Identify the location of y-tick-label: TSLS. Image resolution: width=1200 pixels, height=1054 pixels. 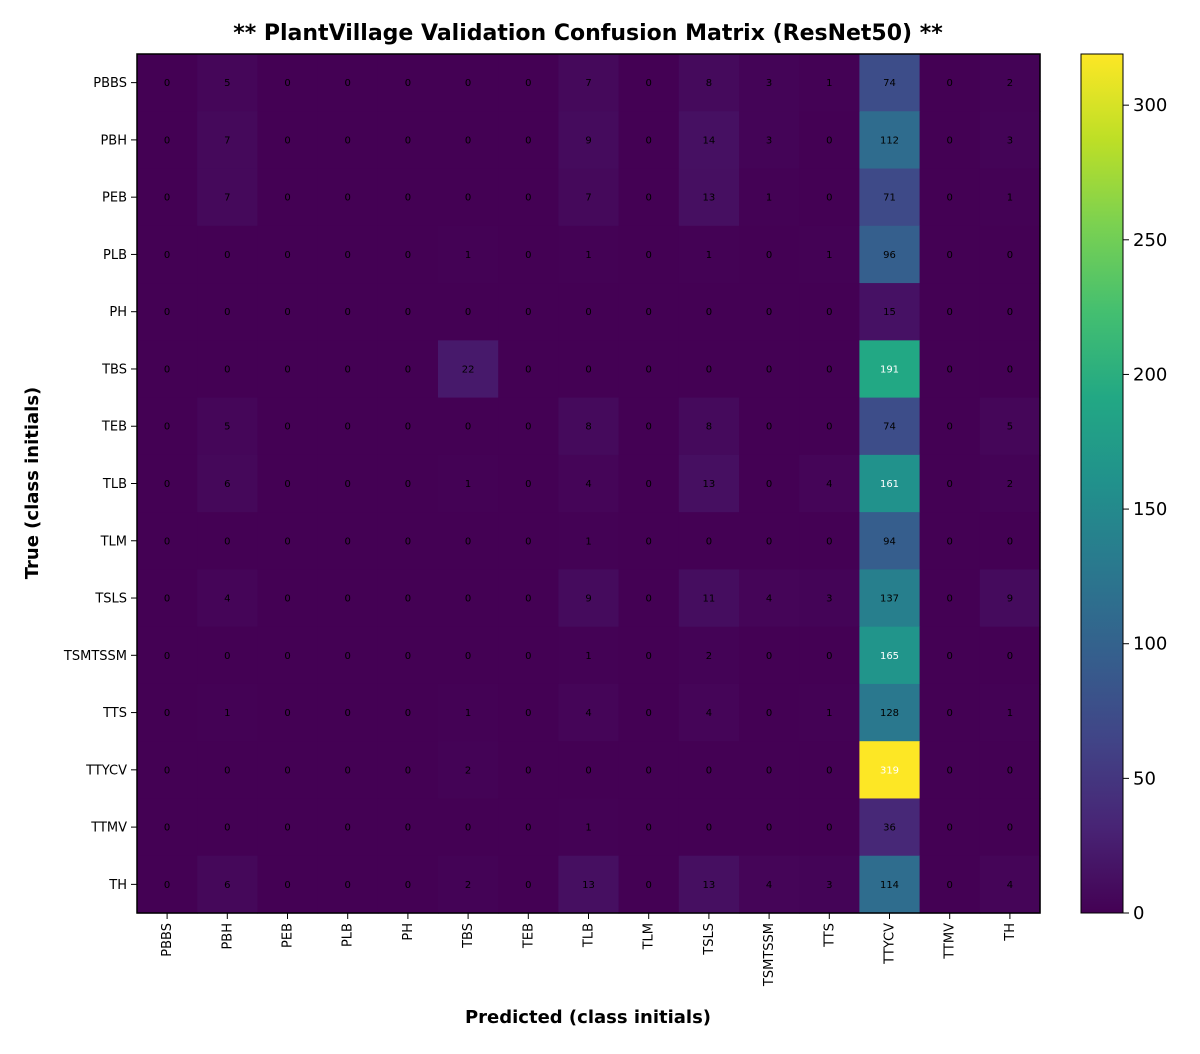
(110, 599).